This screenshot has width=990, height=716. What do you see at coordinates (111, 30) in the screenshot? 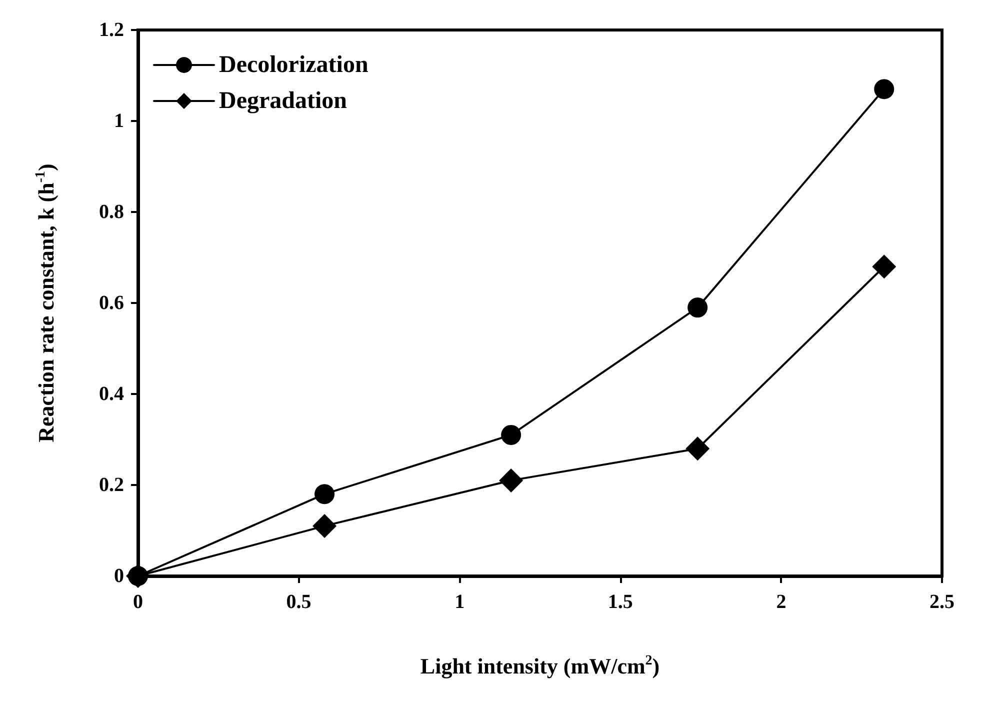
I see `y-tick-label: 1.2` at bounding box center [111, 30].